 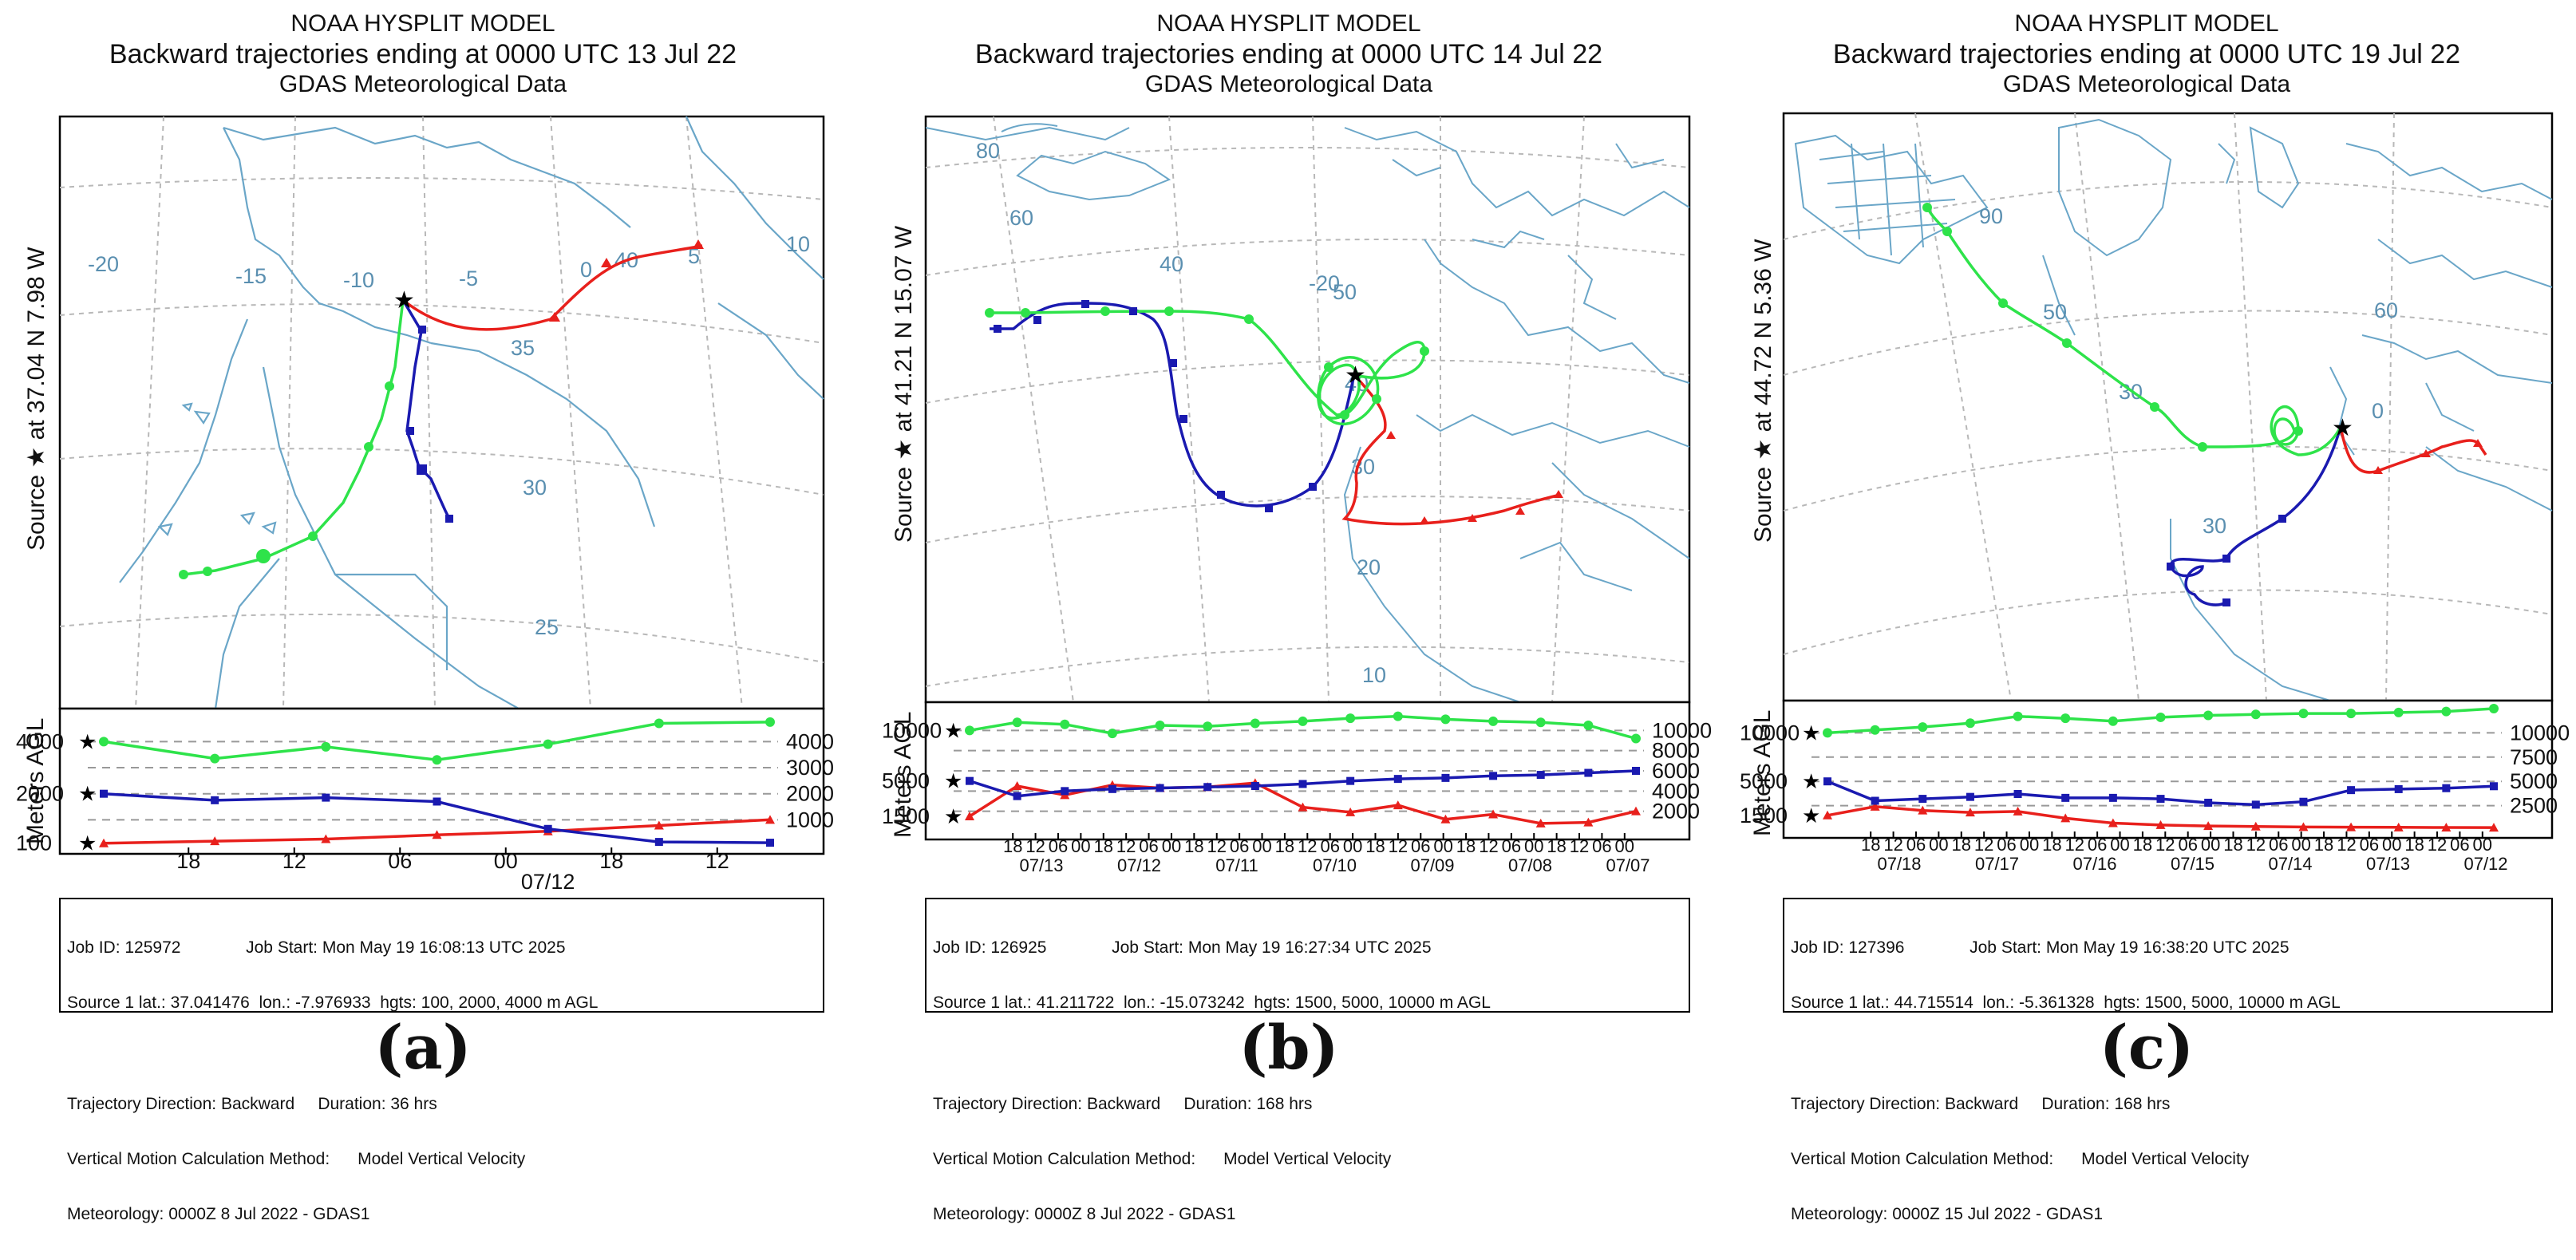 What do you see at coordinates (423, 1047) in the screenshot?
I see `panel-label: (a)` at bounding box center [423, 1047].